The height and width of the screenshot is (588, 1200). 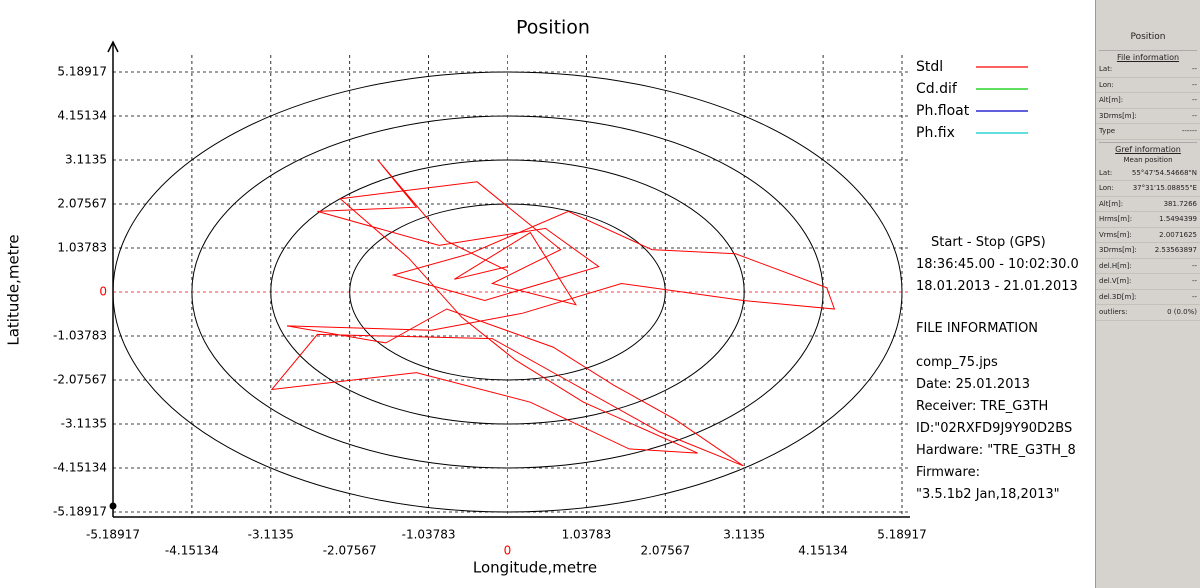 What do you see at coordinates (1107, 131) in the screenshot?
I see `row-label: Type` at bounding box center [1107, 131].